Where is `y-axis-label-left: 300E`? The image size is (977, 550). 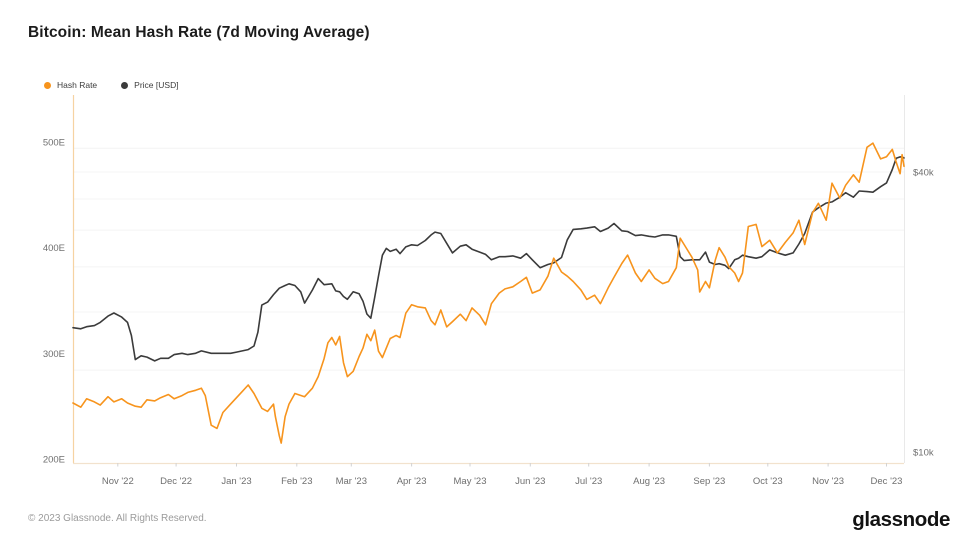 y-axis-label-left: 300E is located at coordinates (54, 354).